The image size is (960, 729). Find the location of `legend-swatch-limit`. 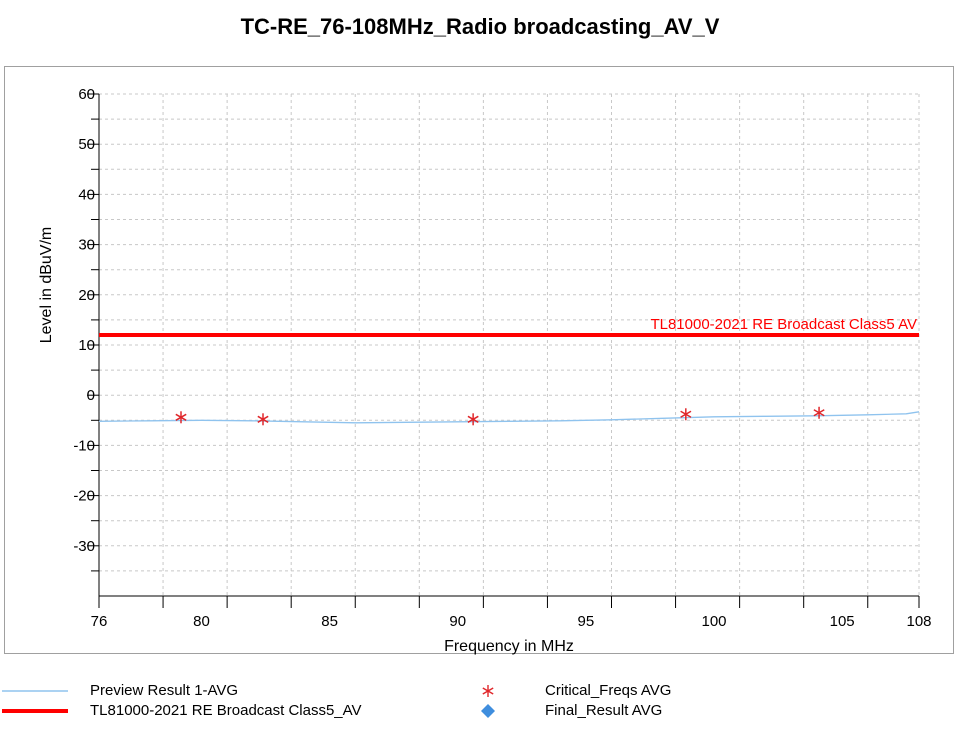

legend-swatch-limit is located at coordinates (35, 711).